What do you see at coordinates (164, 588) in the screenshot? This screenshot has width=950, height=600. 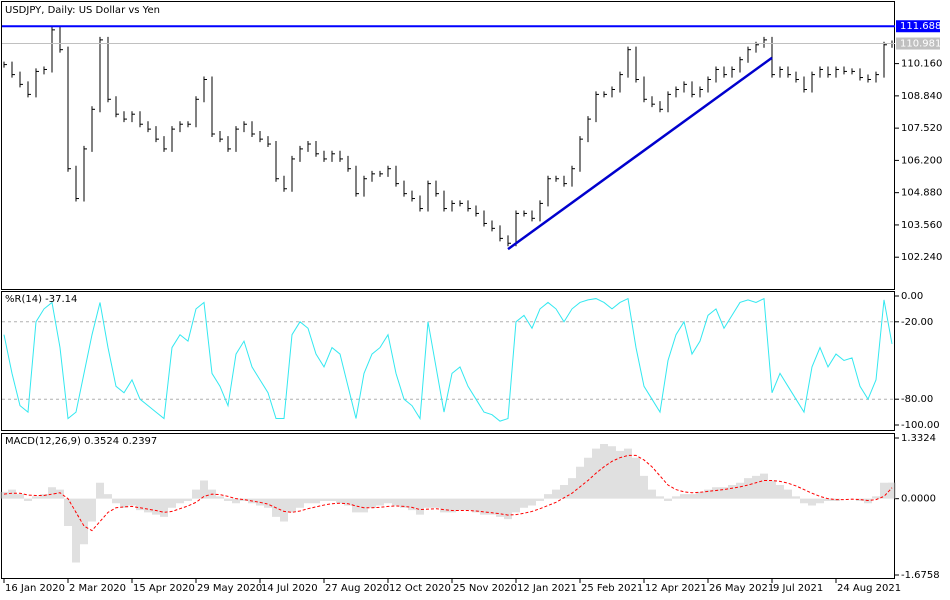 I see `x-tick-label: 15 Apr 2020` at bounding box center [164, 588].